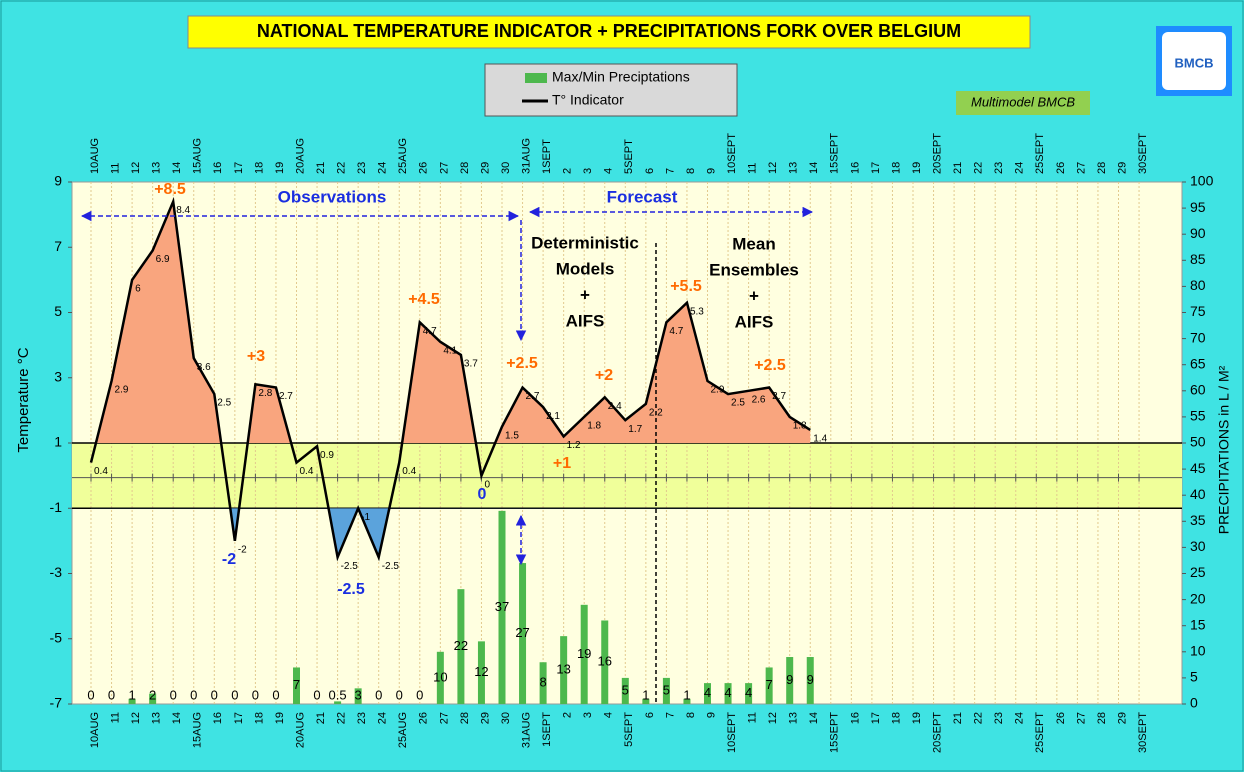  What do you see at coordinates (485, 168) in the screenshot?
I see `x-tick-label-top: 29` at bounding box center [485, 168].